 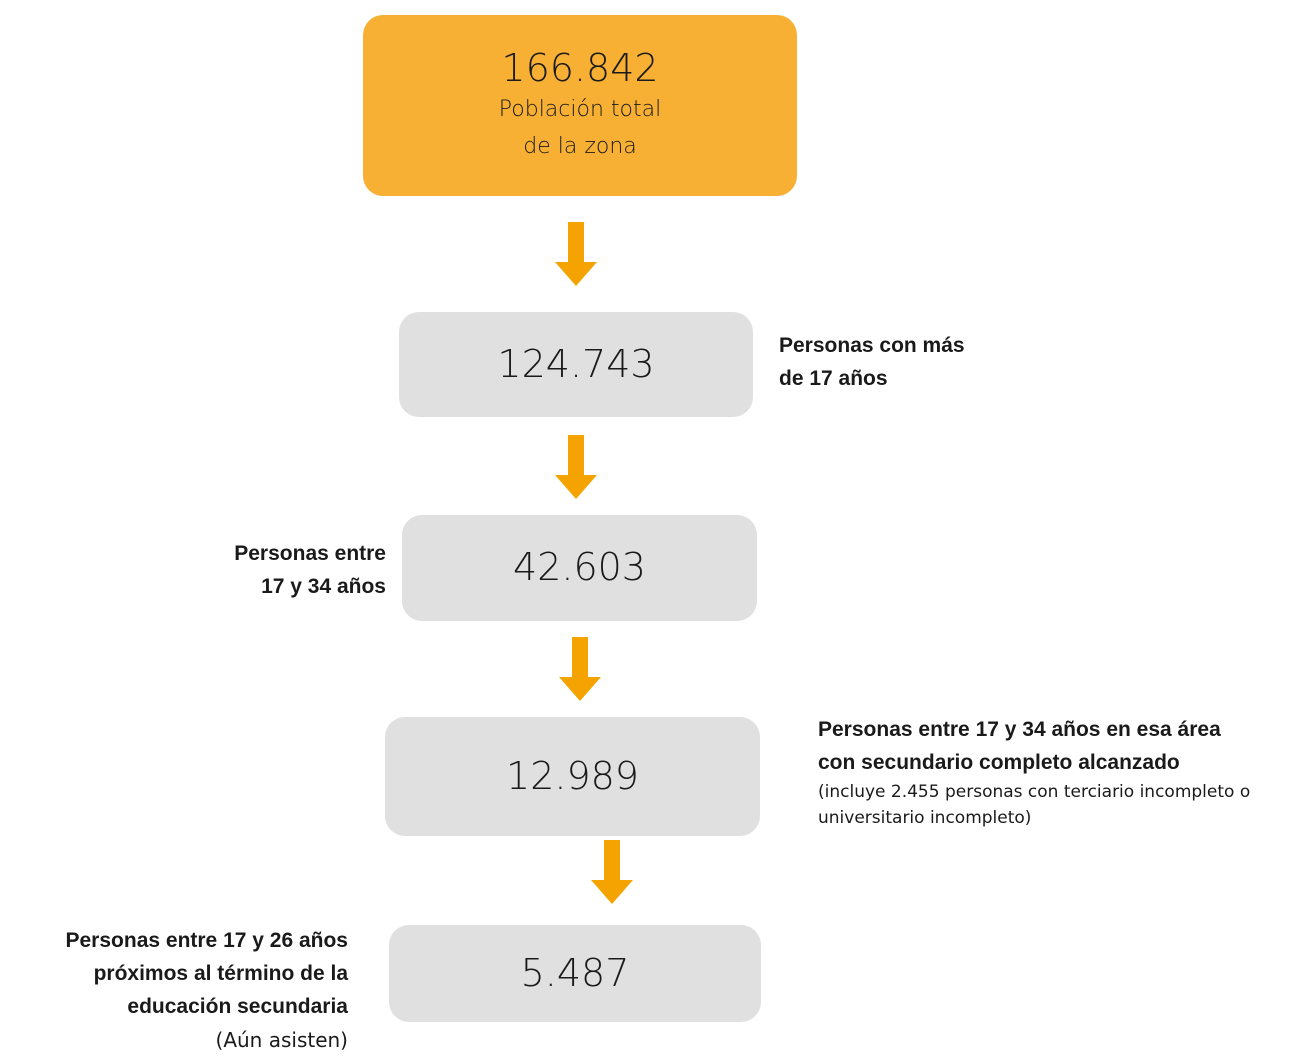 What do you see at coordinates (281, 1040) in the screenshot?
I see `note-detail: (Aún asisten)` at bounding box center [281, 1040].